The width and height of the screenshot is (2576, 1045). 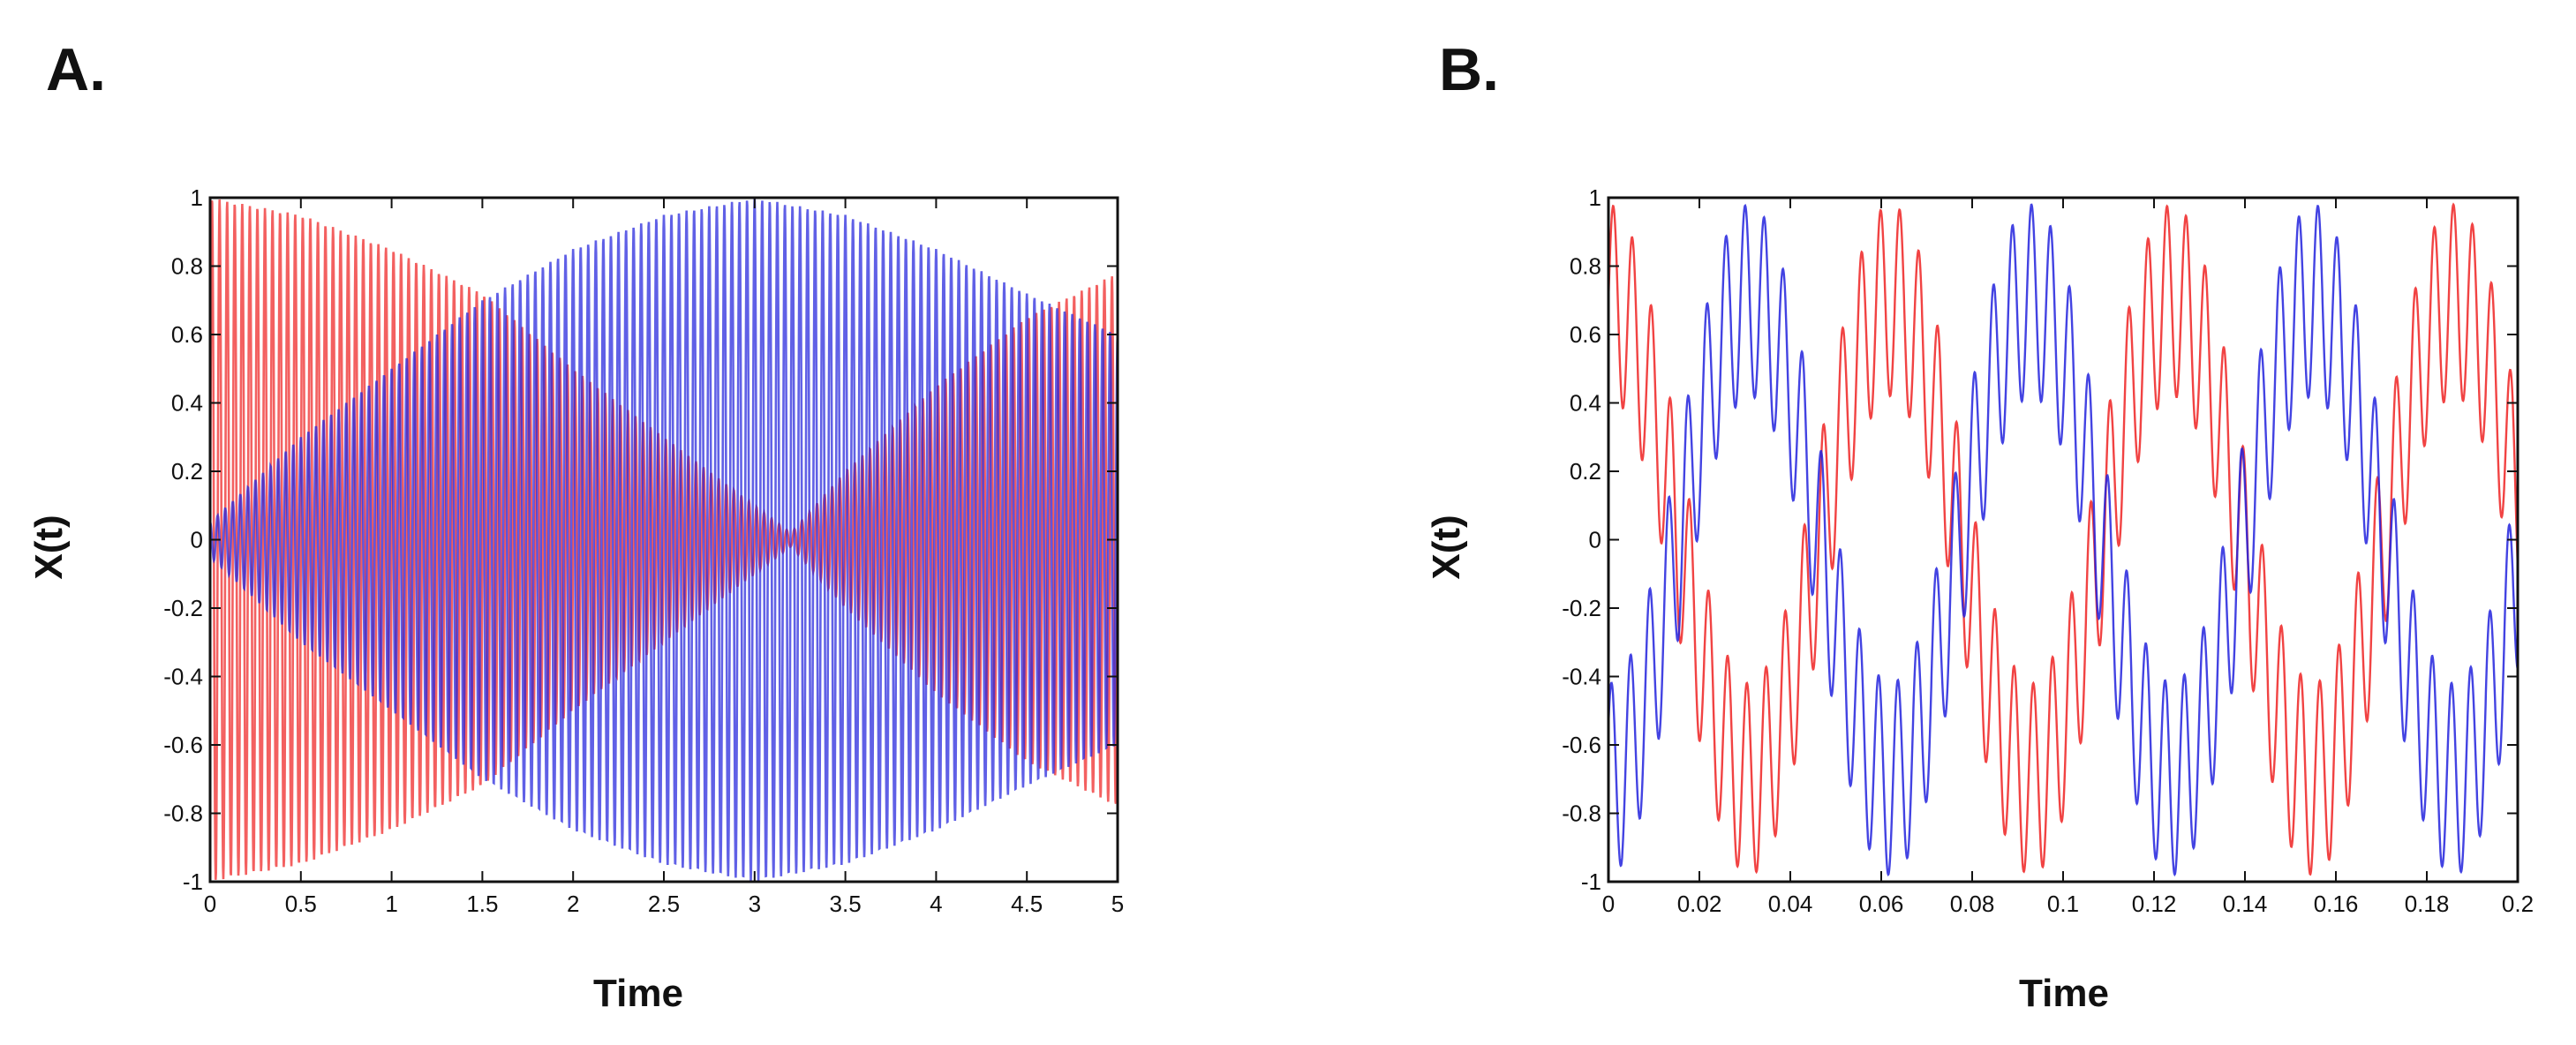 What do you see at coordinates (1447, 547) in the screenshot?
I see `chart-b-ylabel: X(t)` at bounding box center [1447, 547].